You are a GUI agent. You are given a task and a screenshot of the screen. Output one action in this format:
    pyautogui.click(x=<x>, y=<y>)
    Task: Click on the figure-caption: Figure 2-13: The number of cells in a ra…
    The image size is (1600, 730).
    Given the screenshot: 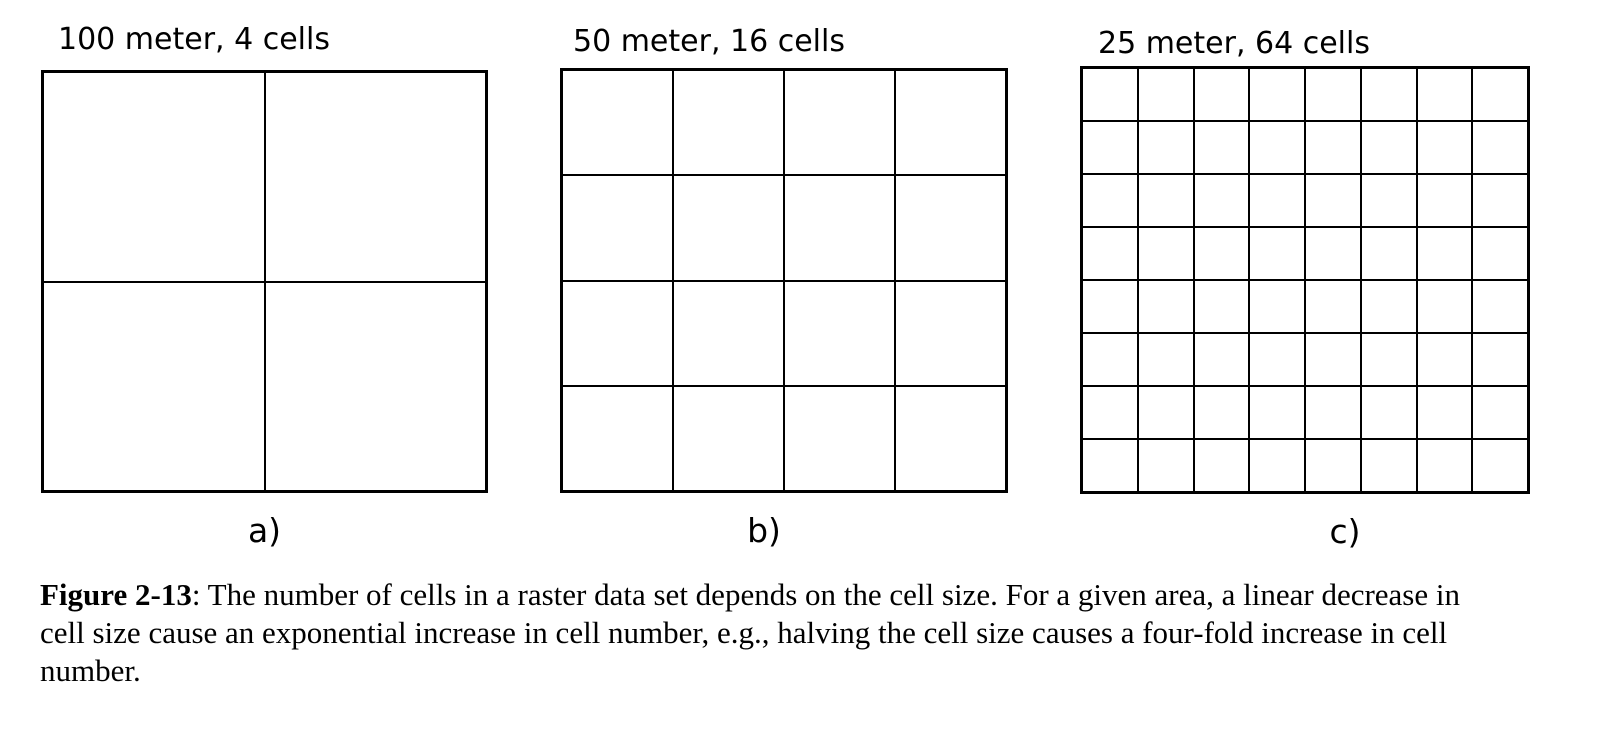 What is the action you would take?
    pyautogui.click(x=772, y=633)
    